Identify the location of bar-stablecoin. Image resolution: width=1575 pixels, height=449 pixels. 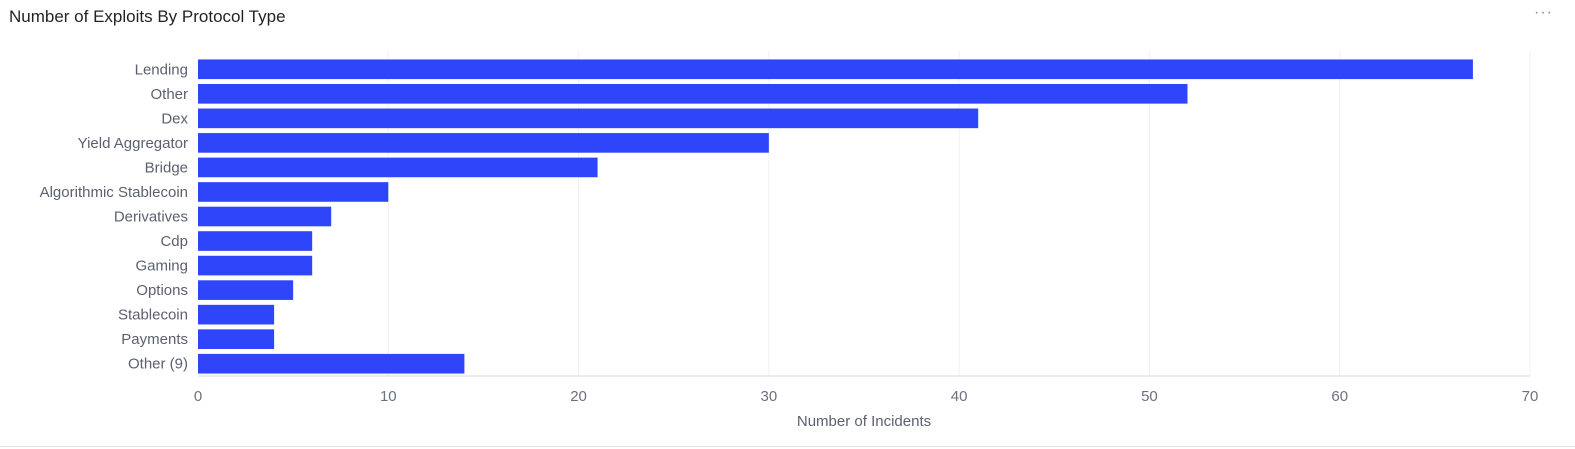
(236, 314).